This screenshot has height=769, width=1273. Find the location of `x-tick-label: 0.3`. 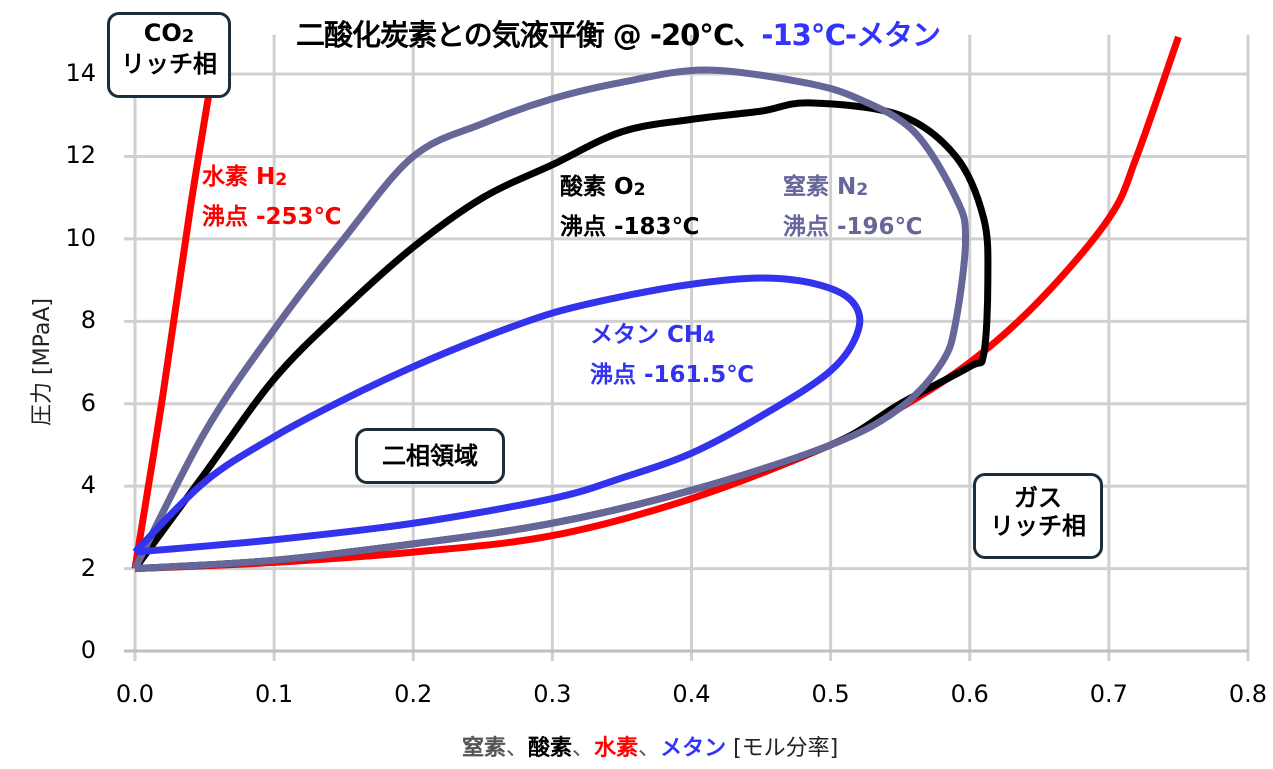

x-tick-label: 0.3 is located at coordinates (552, 694).